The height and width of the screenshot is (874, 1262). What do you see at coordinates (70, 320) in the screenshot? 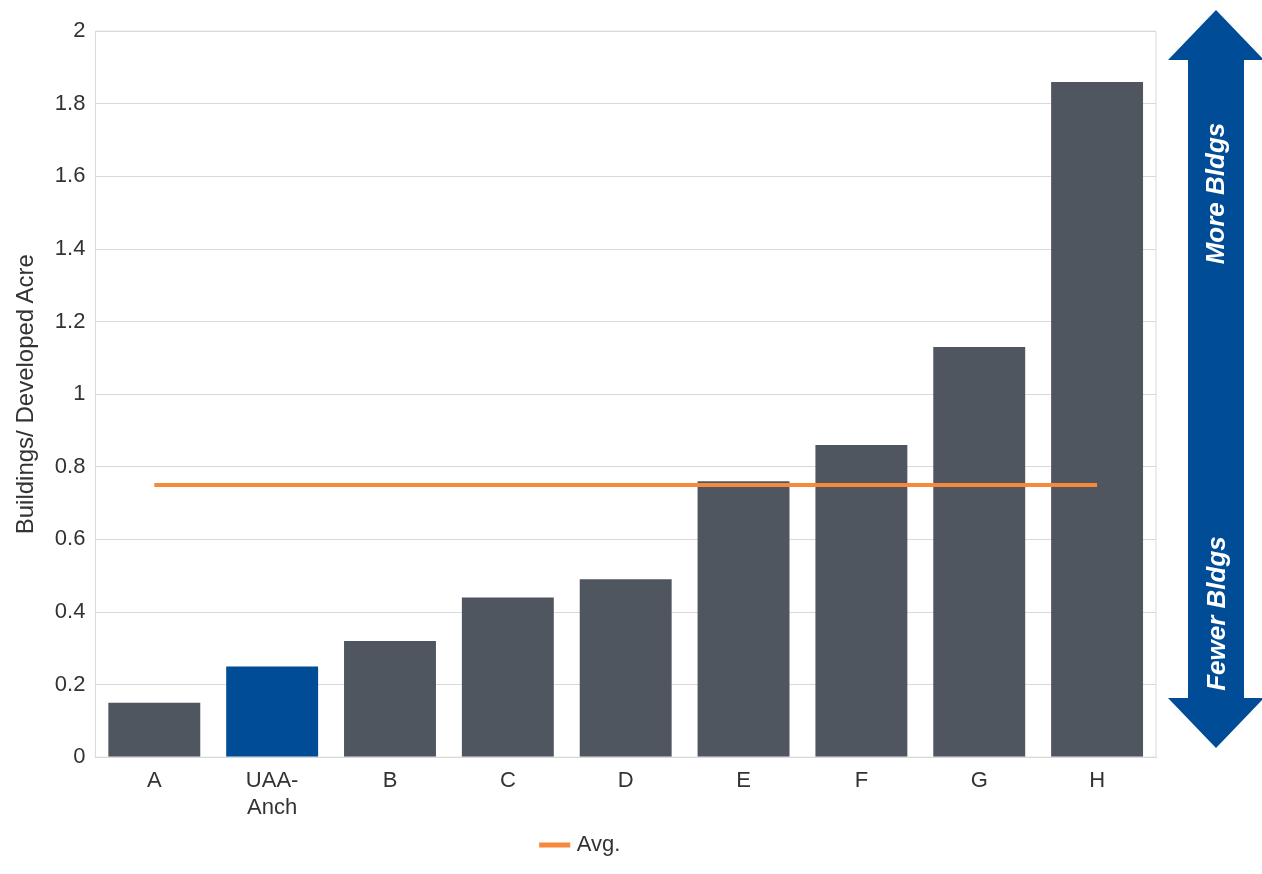
I see `y-tick-label: 1.2` at bounding box center [70, 320].